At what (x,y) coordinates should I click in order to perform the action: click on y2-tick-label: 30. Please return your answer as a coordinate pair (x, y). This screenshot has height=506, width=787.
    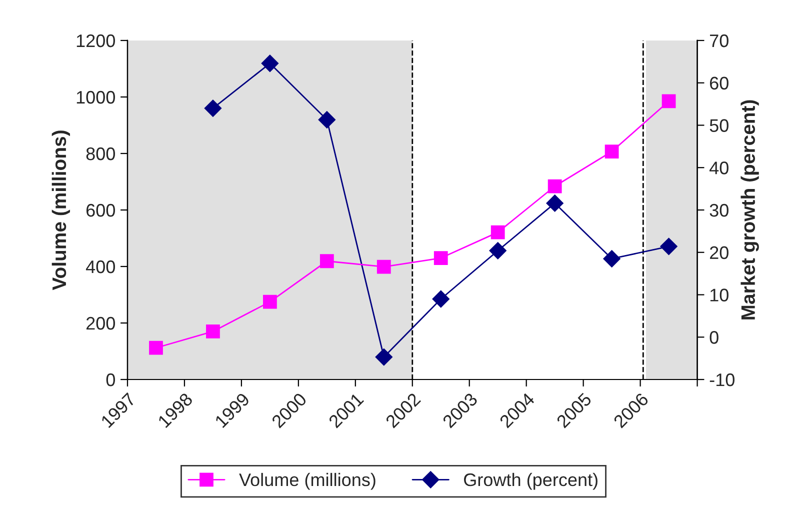
    Looking at the image, I should click on (719, 210).